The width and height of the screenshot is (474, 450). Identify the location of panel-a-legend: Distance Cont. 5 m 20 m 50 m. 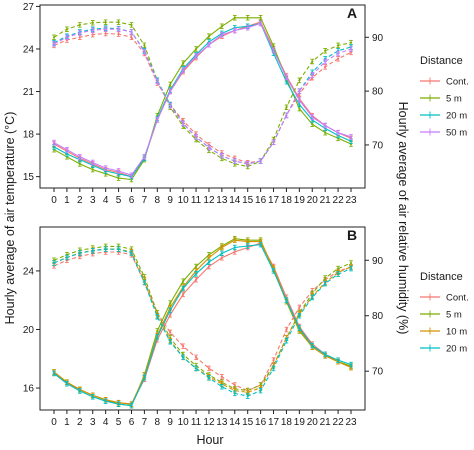
(444, 97).